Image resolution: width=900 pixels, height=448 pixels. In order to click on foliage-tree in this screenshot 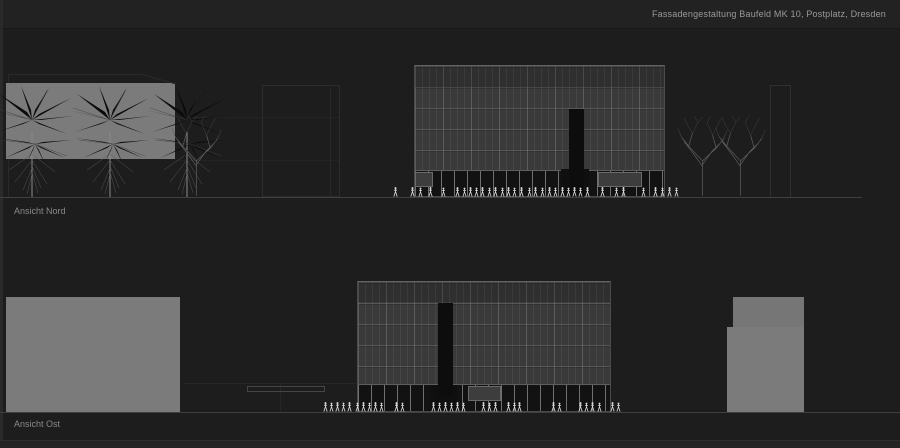, I will do `click(114, 141)`.